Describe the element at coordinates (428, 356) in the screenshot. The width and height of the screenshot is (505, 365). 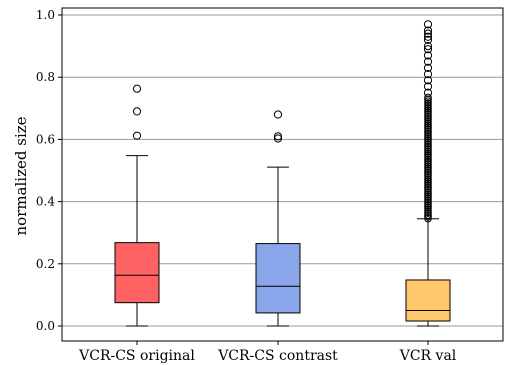
I see `x-tick-label: VCR val` at that location.